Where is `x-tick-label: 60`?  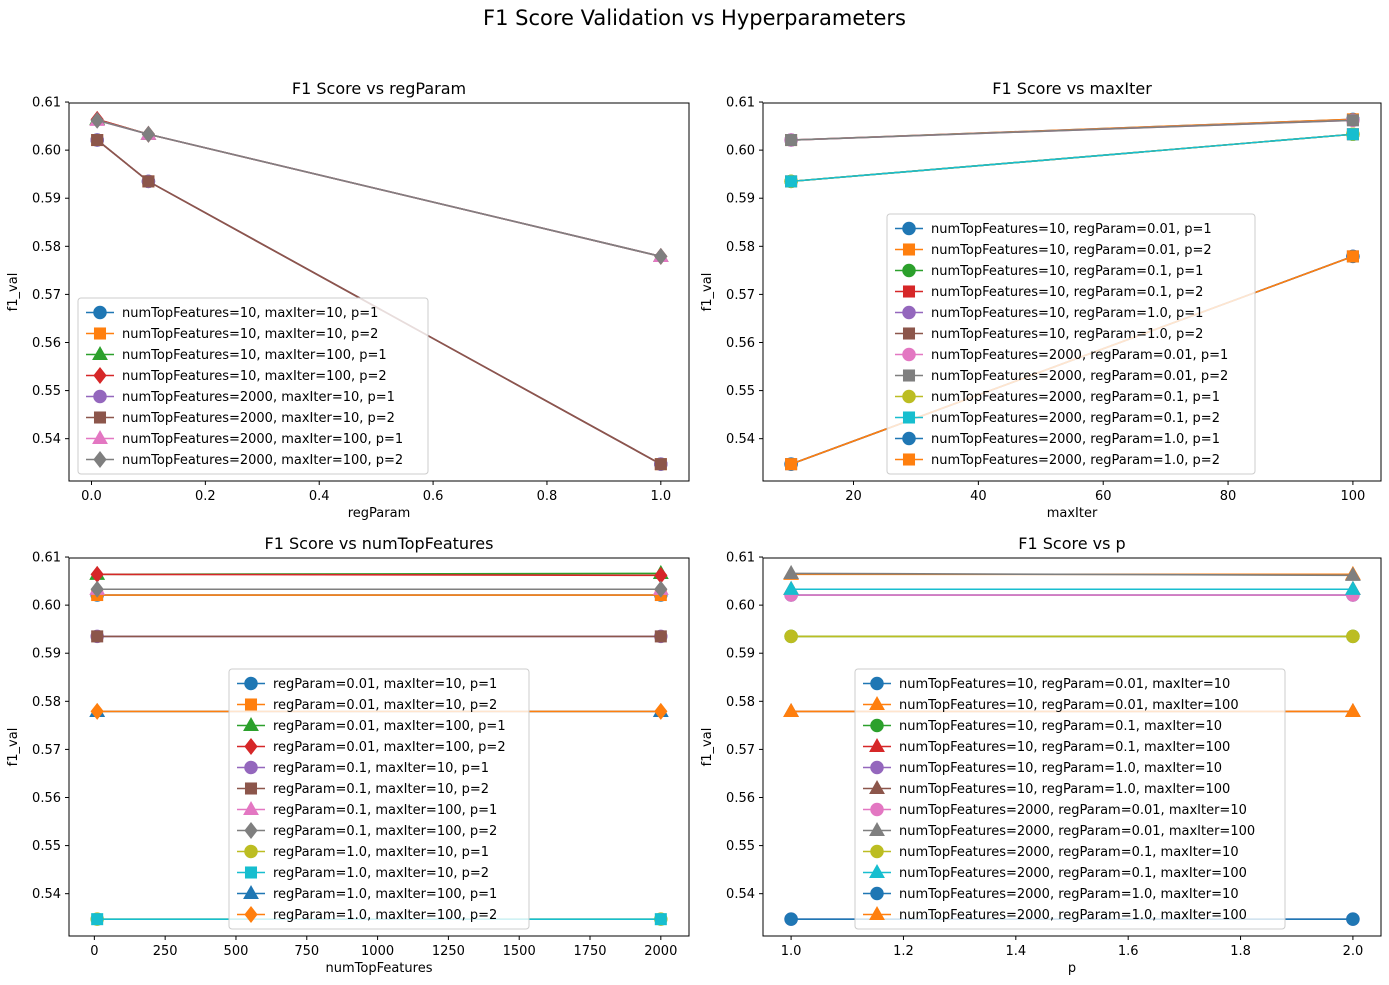
x-tick-label: 60 is located at coordinates (1103, 496).